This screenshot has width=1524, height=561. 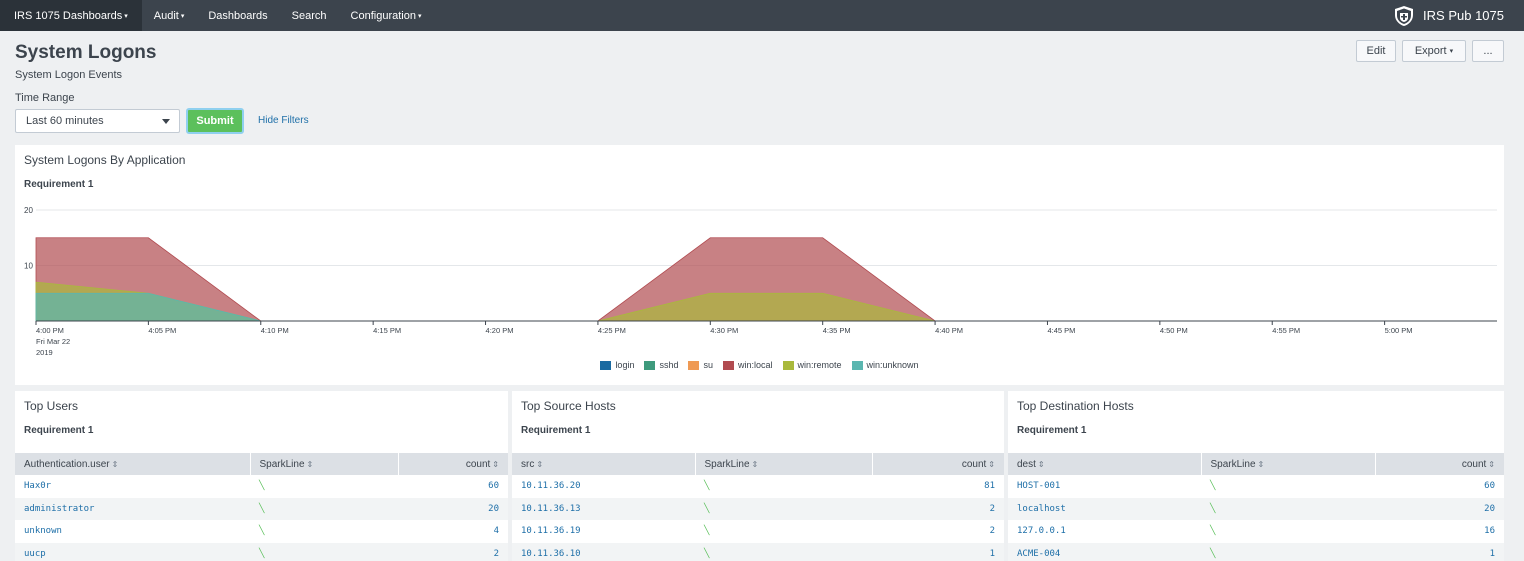 What do you see at coordinates (275, 330) in the screenshot?
I see `x-tick-label: 4:10 PM` at bounding box center [275, 330].